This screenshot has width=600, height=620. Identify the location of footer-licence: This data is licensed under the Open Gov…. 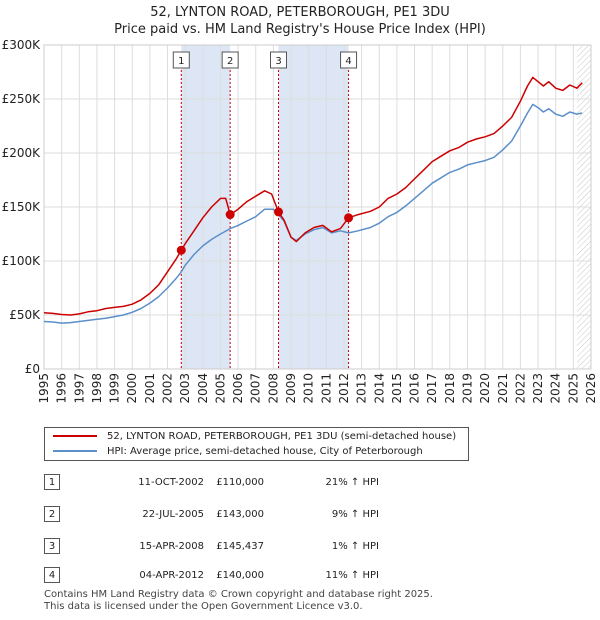
(203, 606).